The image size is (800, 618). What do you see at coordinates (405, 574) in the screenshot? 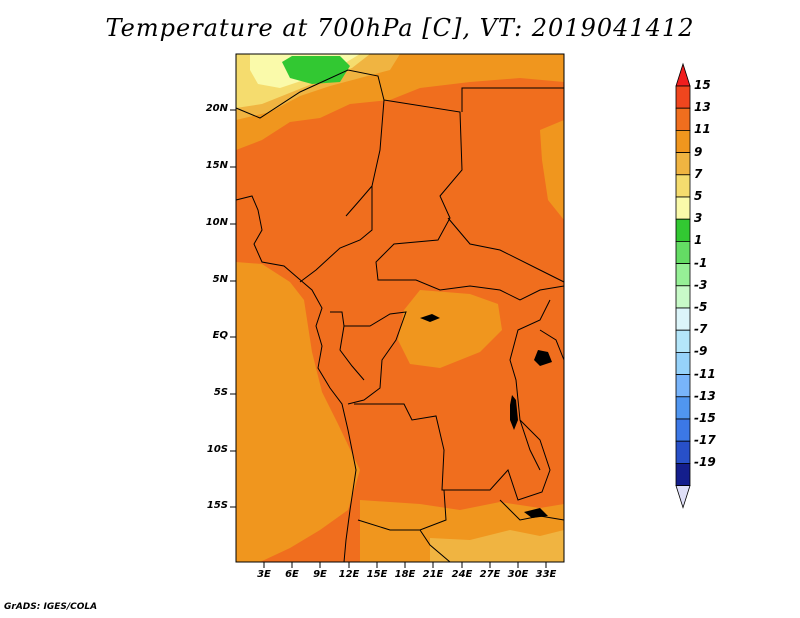
I see `lon-label-18e: 18E` at bounding box center [405, 574].